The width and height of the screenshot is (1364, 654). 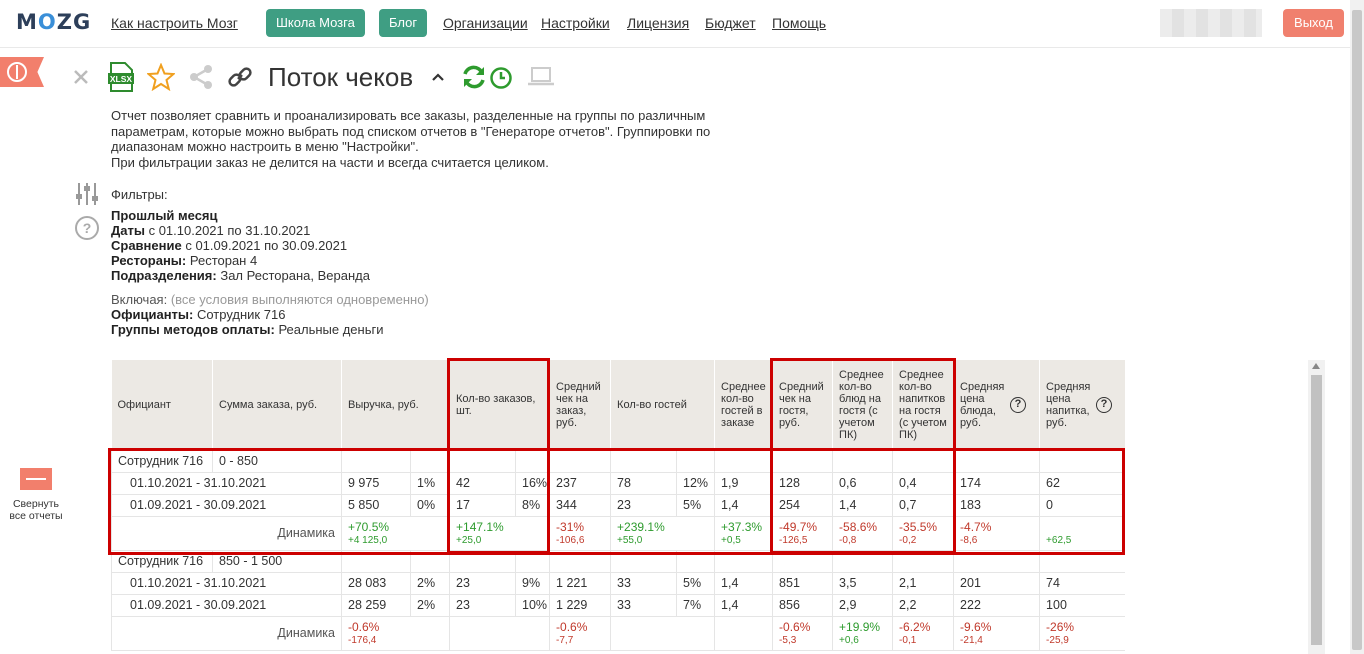 I want to click on svg-text: XLSX, so click(x=121, y=79).